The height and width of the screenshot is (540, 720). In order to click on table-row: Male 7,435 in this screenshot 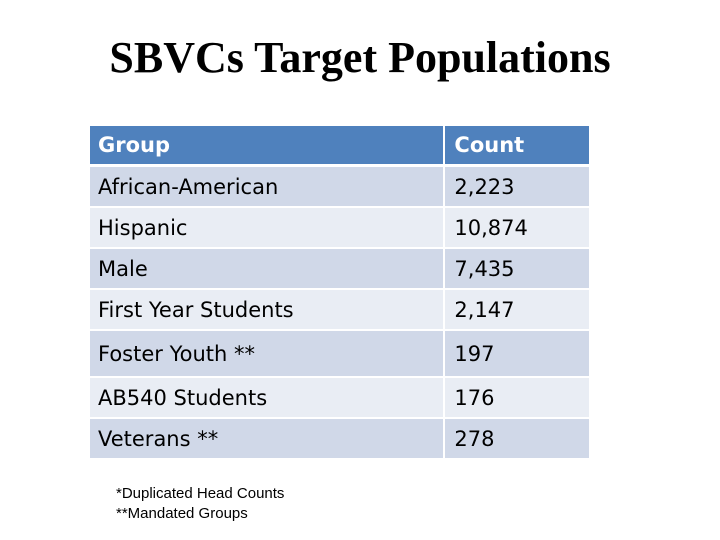, I will do `click(339, 269)`.